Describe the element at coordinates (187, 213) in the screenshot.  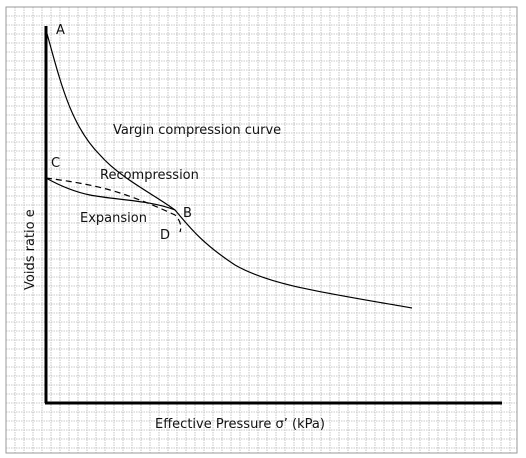
I see `point-label-b: B` at that location.